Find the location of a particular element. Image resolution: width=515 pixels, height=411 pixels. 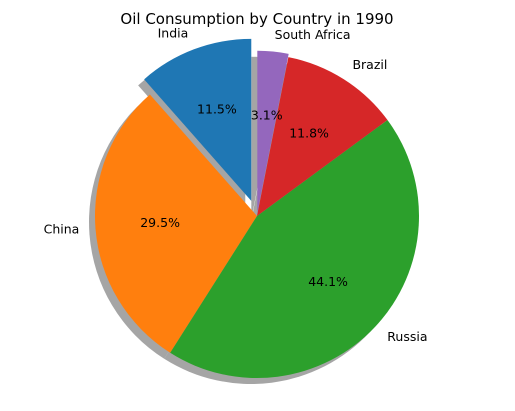

slice-india is located at coordinates (198, 119).